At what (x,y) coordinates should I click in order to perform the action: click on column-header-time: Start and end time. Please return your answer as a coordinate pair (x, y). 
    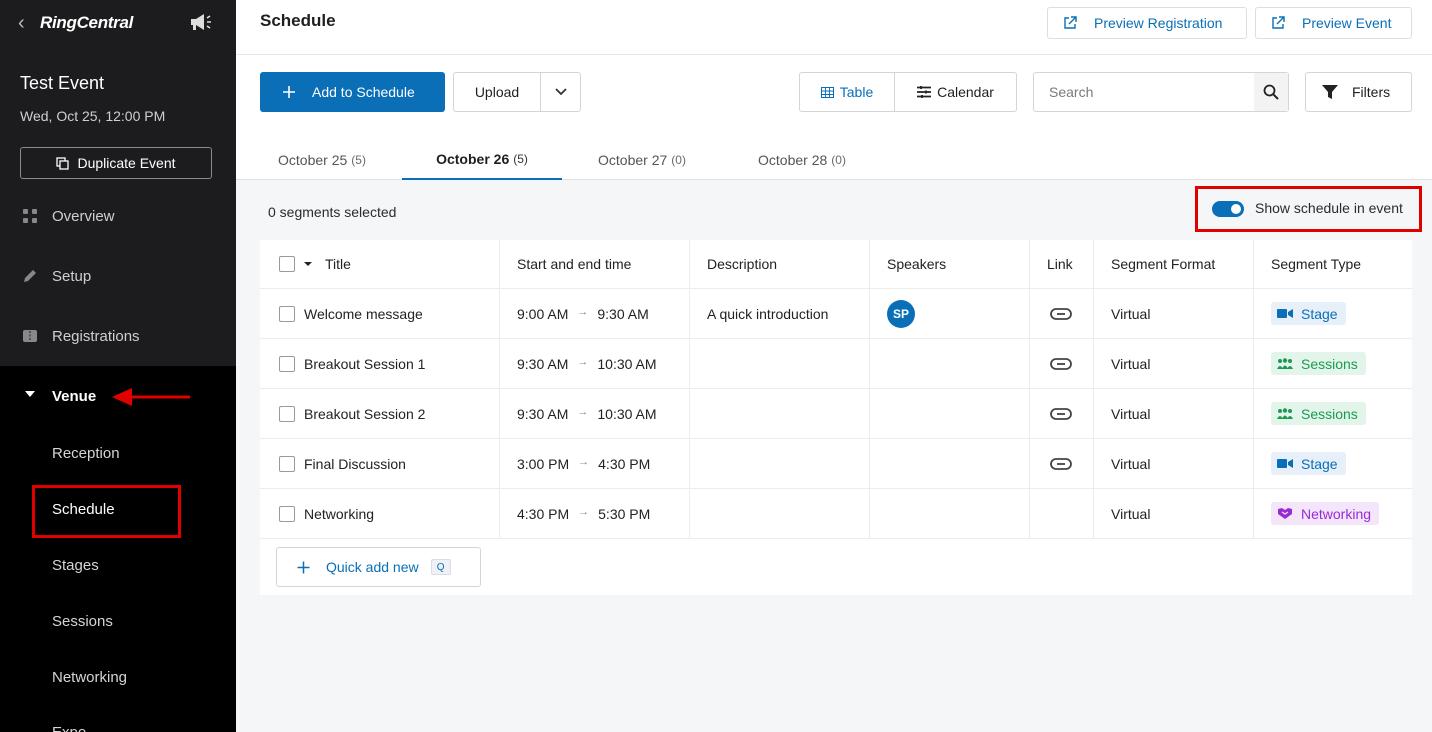
    Looking at the image, I should click on (595, 264).